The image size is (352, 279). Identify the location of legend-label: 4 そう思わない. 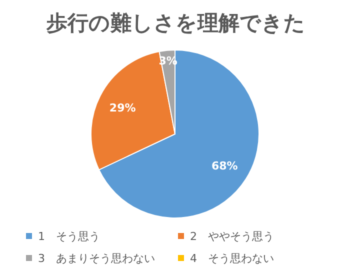
(232, 258).